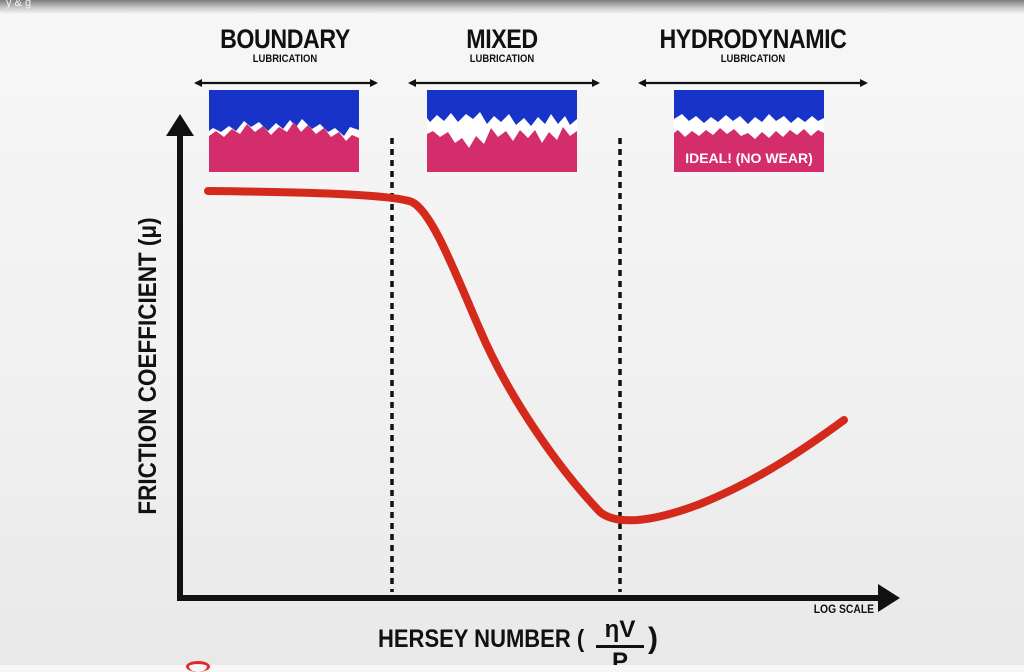 This screenshot has height=672, width=1024. Describe the element at coordinates (198, 666) in the screenshot. I see `red-logo-fragment-icon` at that location.